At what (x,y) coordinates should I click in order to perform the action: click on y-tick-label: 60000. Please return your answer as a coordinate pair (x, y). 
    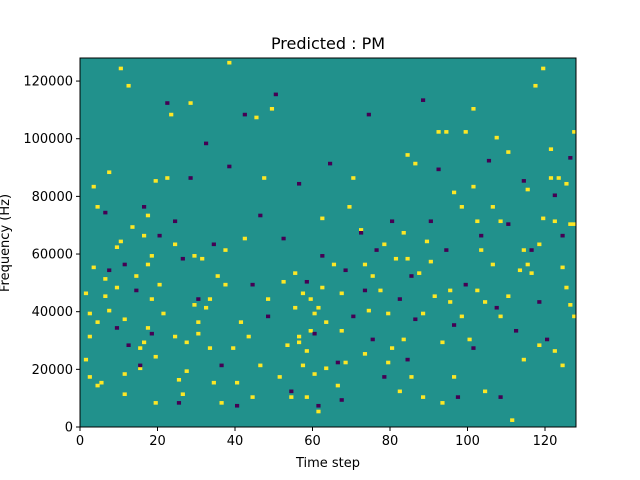
    Looking at the image, I should click on (52, 255).